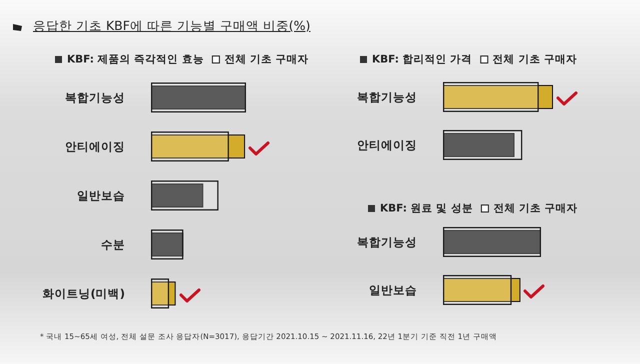  What do you see at coordinates (113, 245) in the screenshot?
I see `y-tick-label: 수분` at bounding box center [113, 245].